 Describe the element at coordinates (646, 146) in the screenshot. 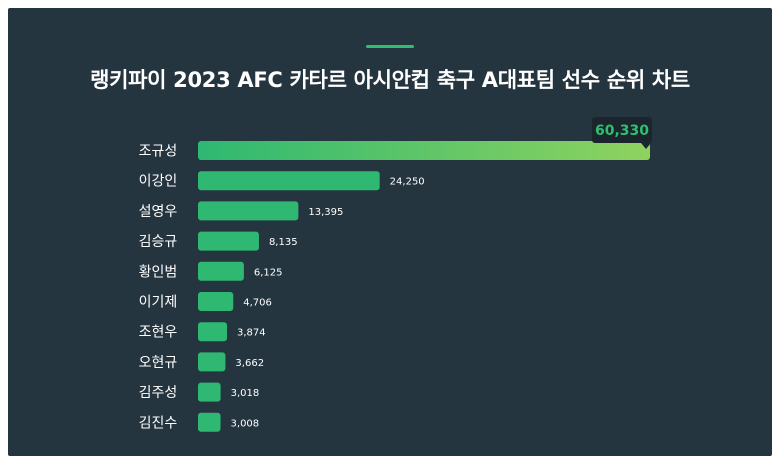

I see `value-callout-pointer` at that location.